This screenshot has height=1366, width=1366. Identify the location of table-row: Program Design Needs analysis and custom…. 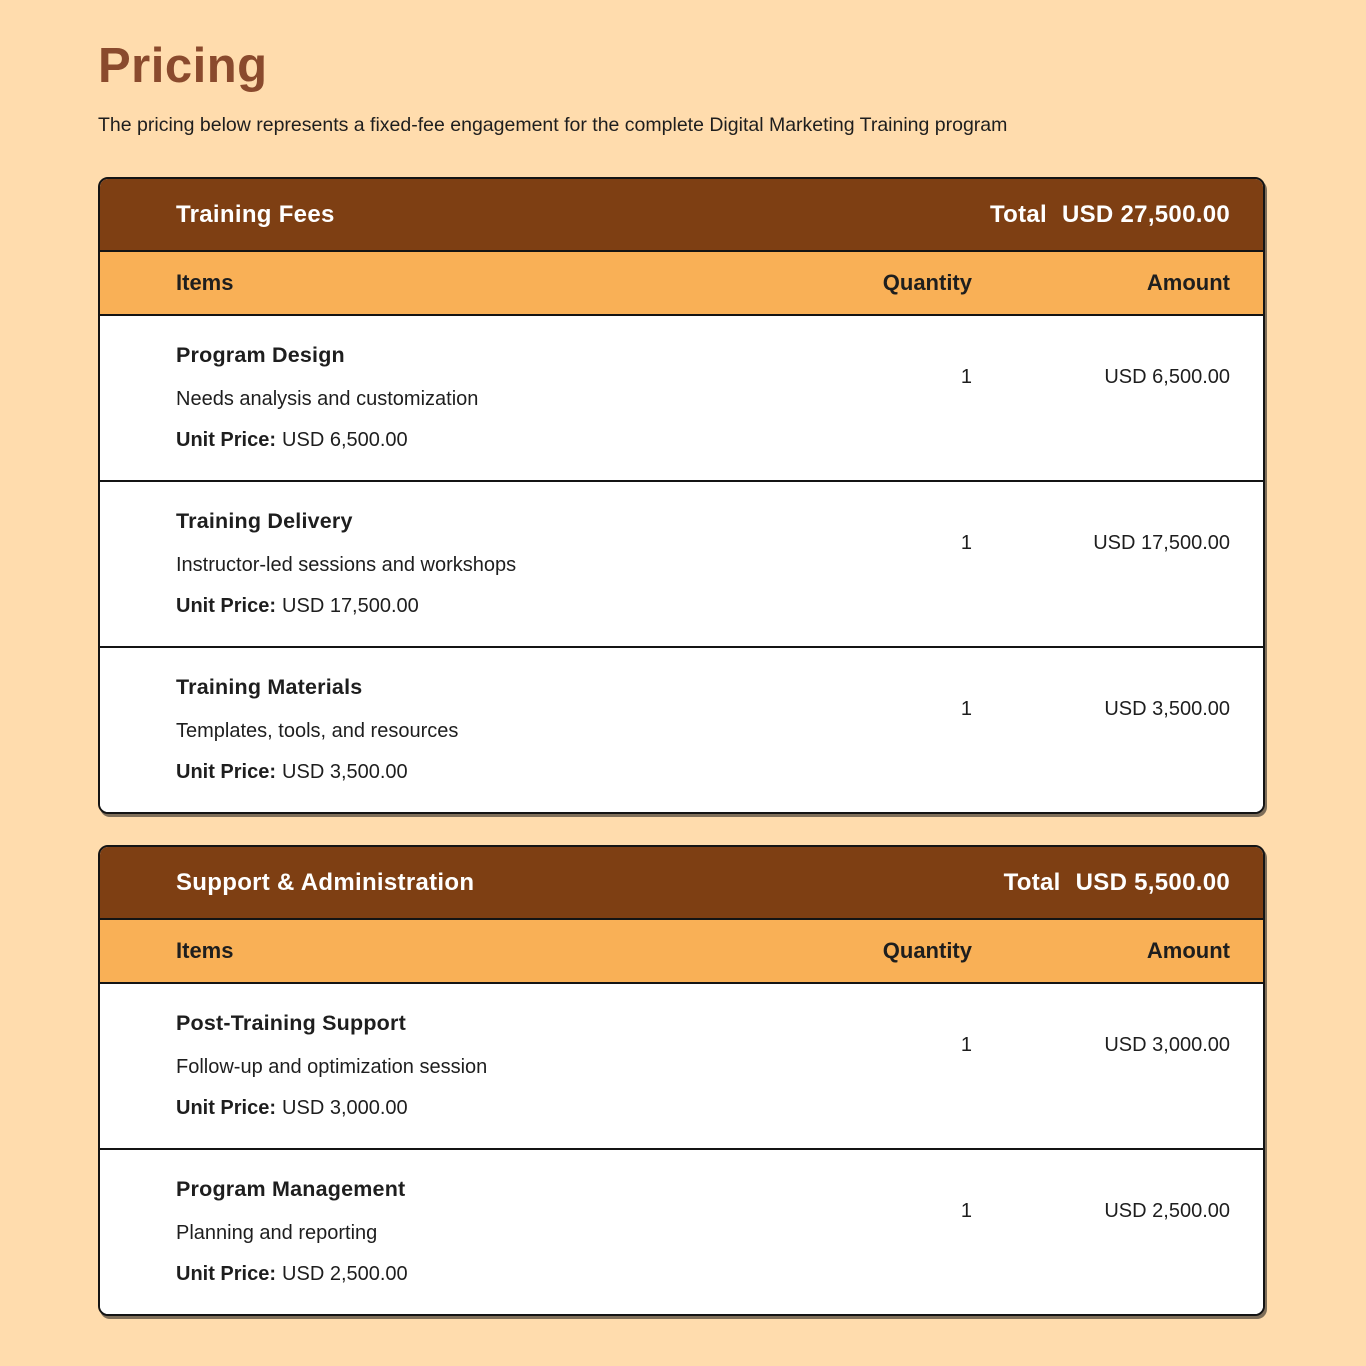
(681, 398).